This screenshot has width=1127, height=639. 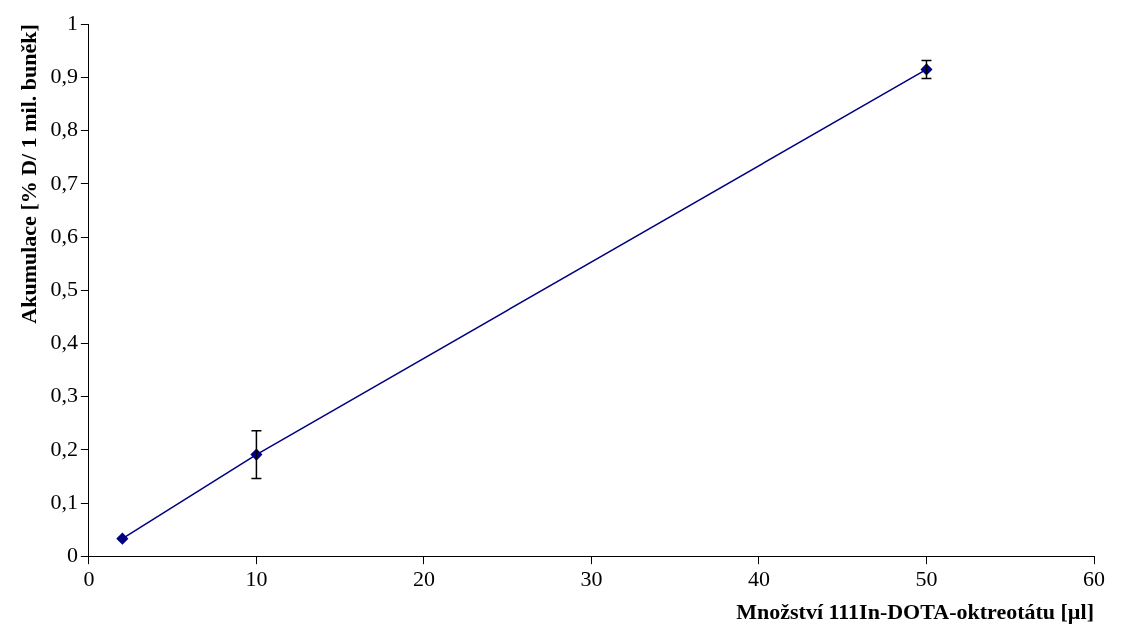 I want to click on y-tick-label: 0,9, so click(x=64, y=76).